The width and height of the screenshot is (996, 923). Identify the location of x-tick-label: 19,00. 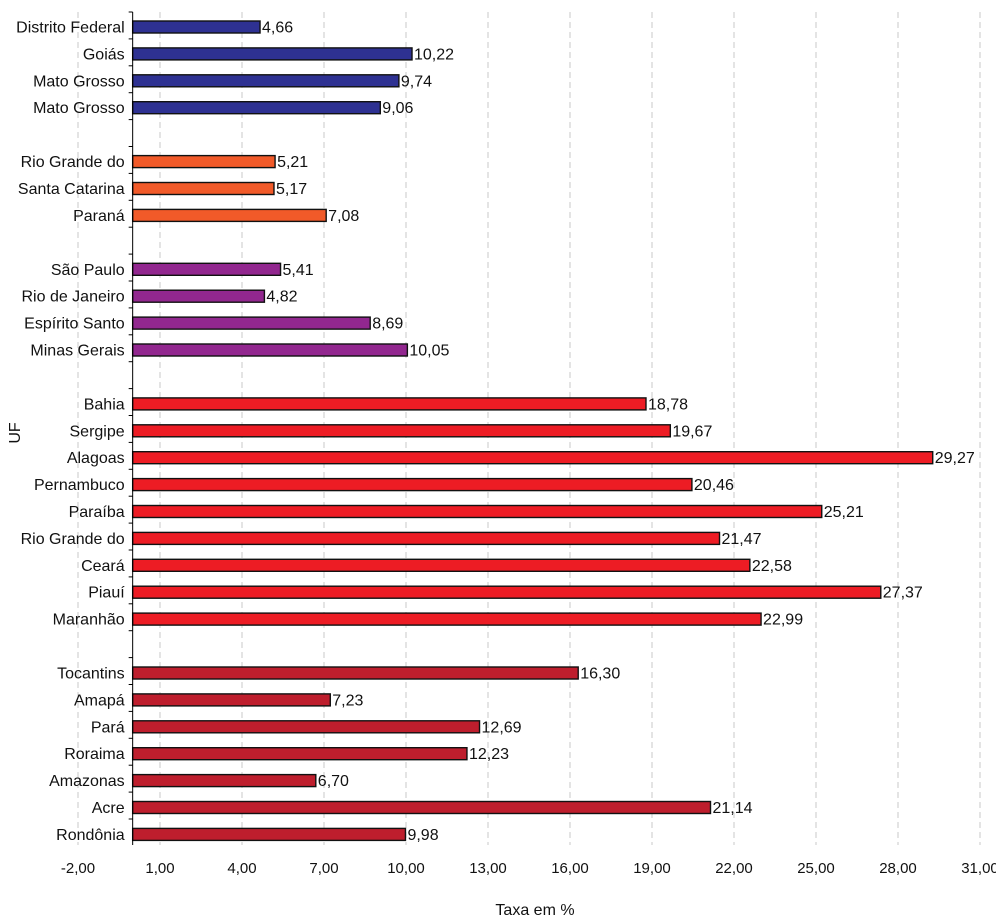
(652, 868).